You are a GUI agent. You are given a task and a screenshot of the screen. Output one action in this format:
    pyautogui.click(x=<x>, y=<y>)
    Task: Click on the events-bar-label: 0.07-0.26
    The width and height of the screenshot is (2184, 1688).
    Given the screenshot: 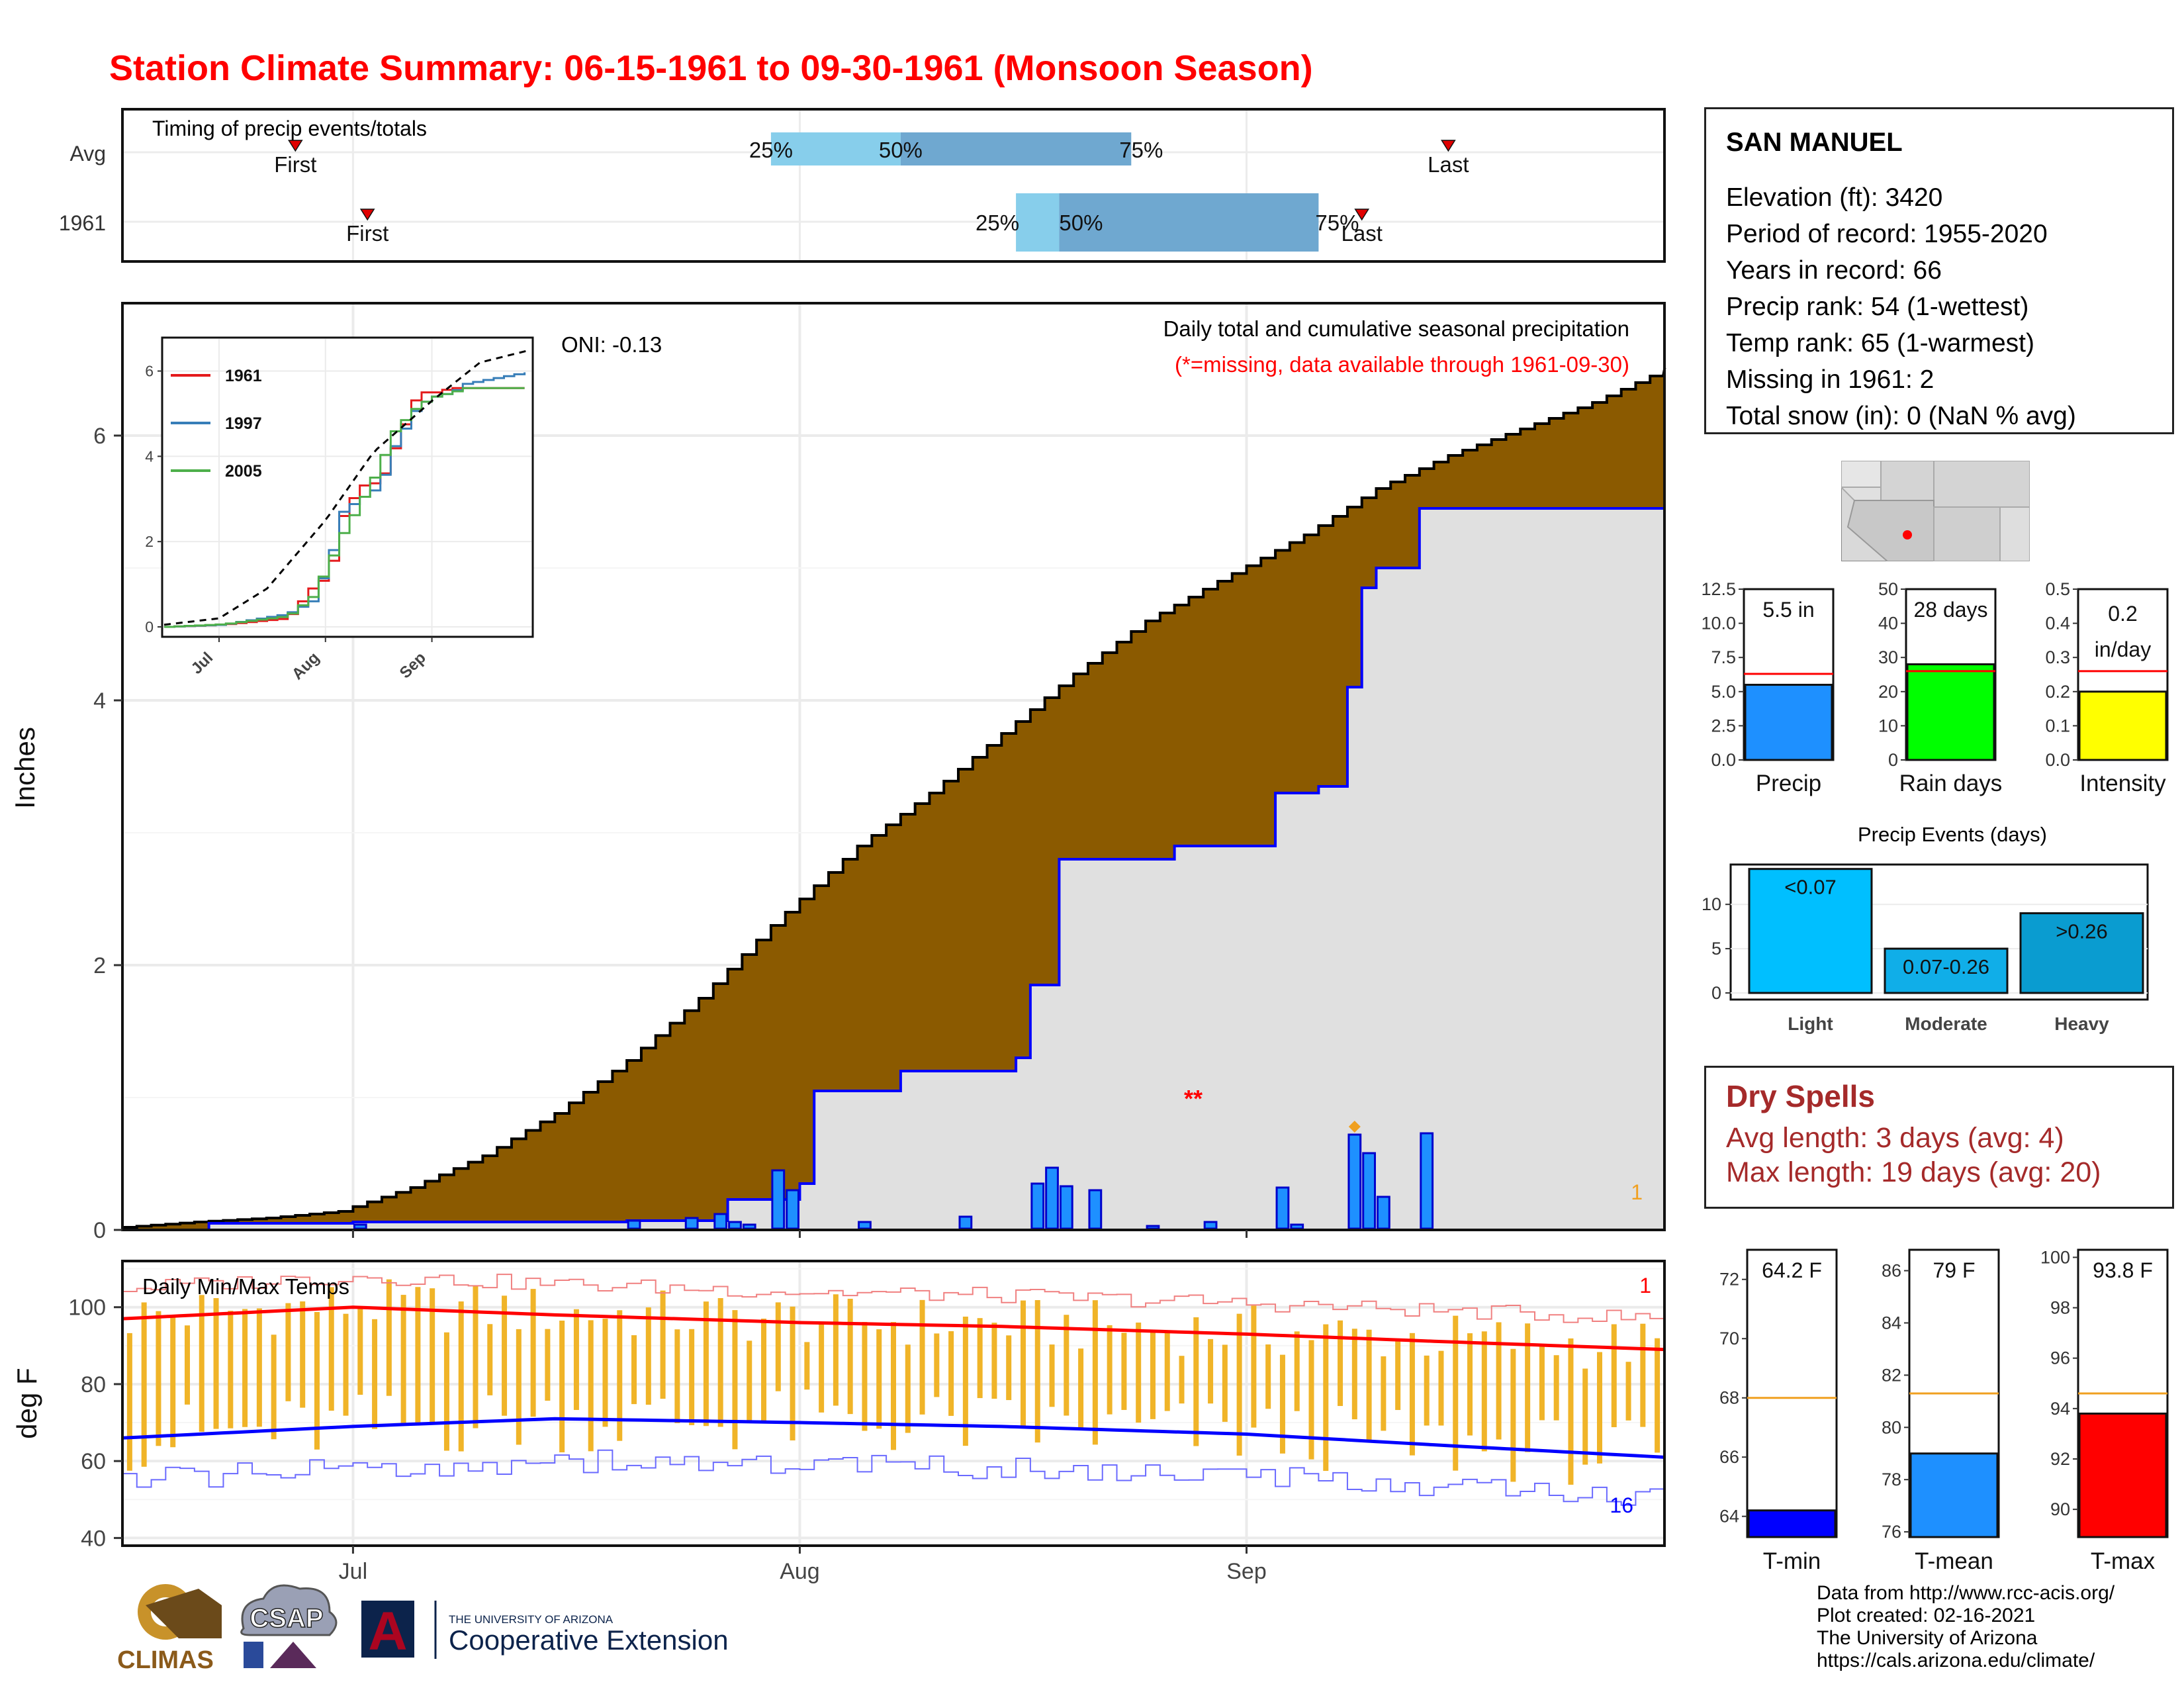 What is the action you would take?
    pyautogui.click(x=1946, y=966)
    